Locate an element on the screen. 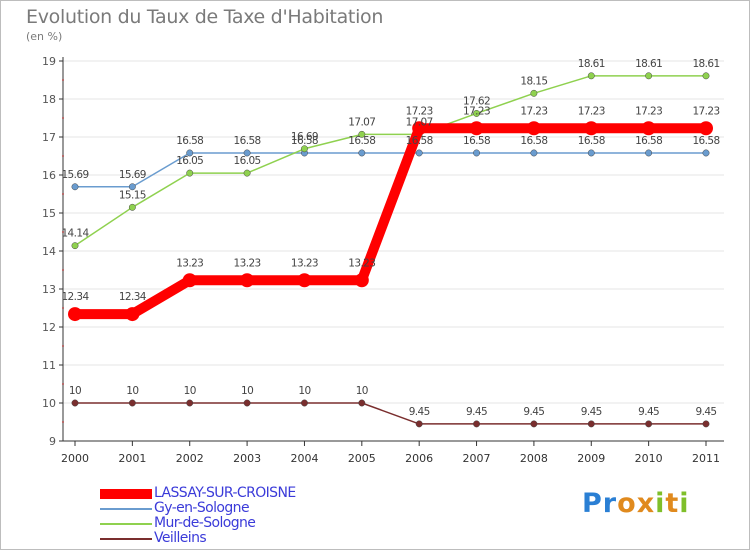  point-veilleins-2010 is located at coordinates (649, 424).